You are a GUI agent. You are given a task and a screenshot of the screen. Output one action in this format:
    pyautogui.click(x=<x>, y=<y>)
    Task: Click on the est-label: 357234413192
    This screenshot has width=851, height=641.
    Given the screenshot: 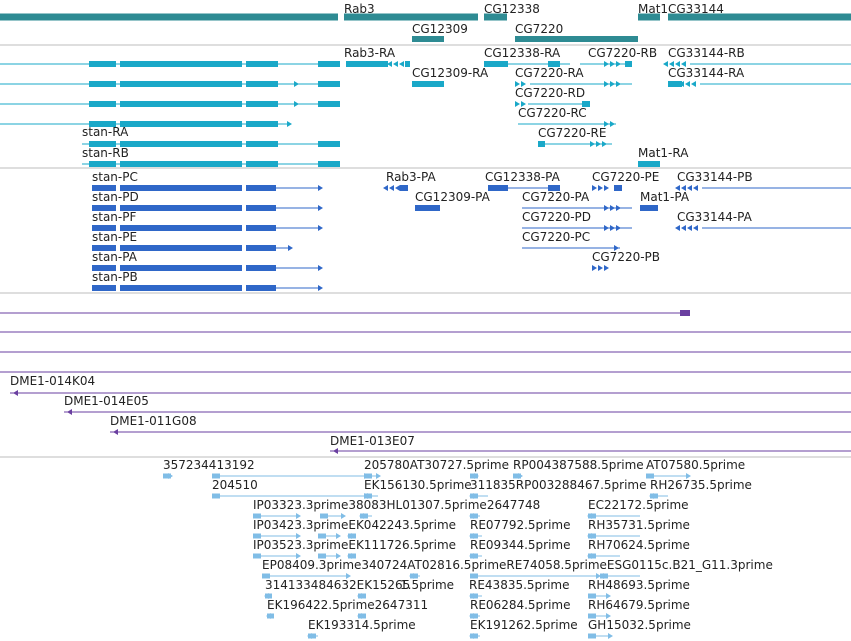 What is the action you would take?
    pyautogui.click(x=209, y=465)
    